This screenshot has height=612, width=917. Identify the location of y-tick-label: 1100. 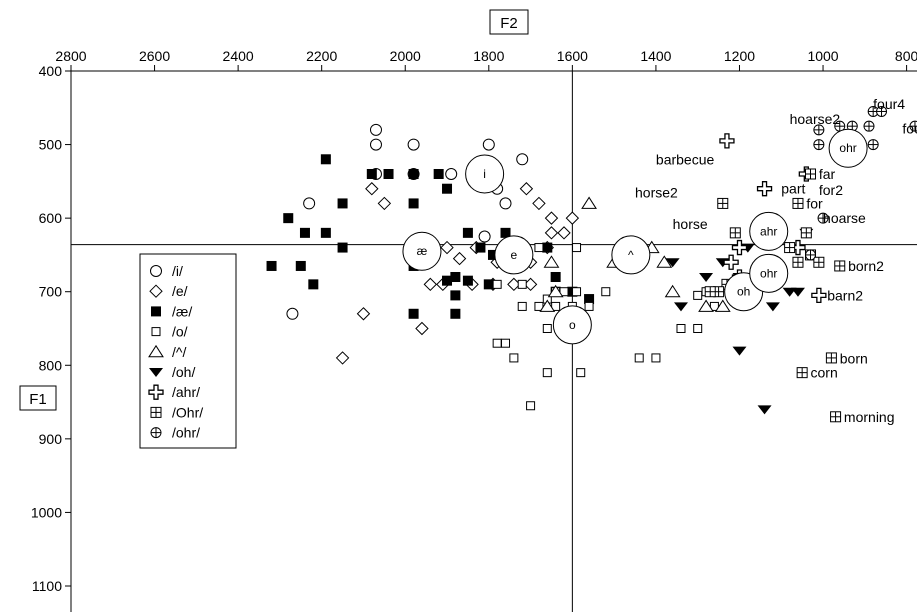
(47, 586).